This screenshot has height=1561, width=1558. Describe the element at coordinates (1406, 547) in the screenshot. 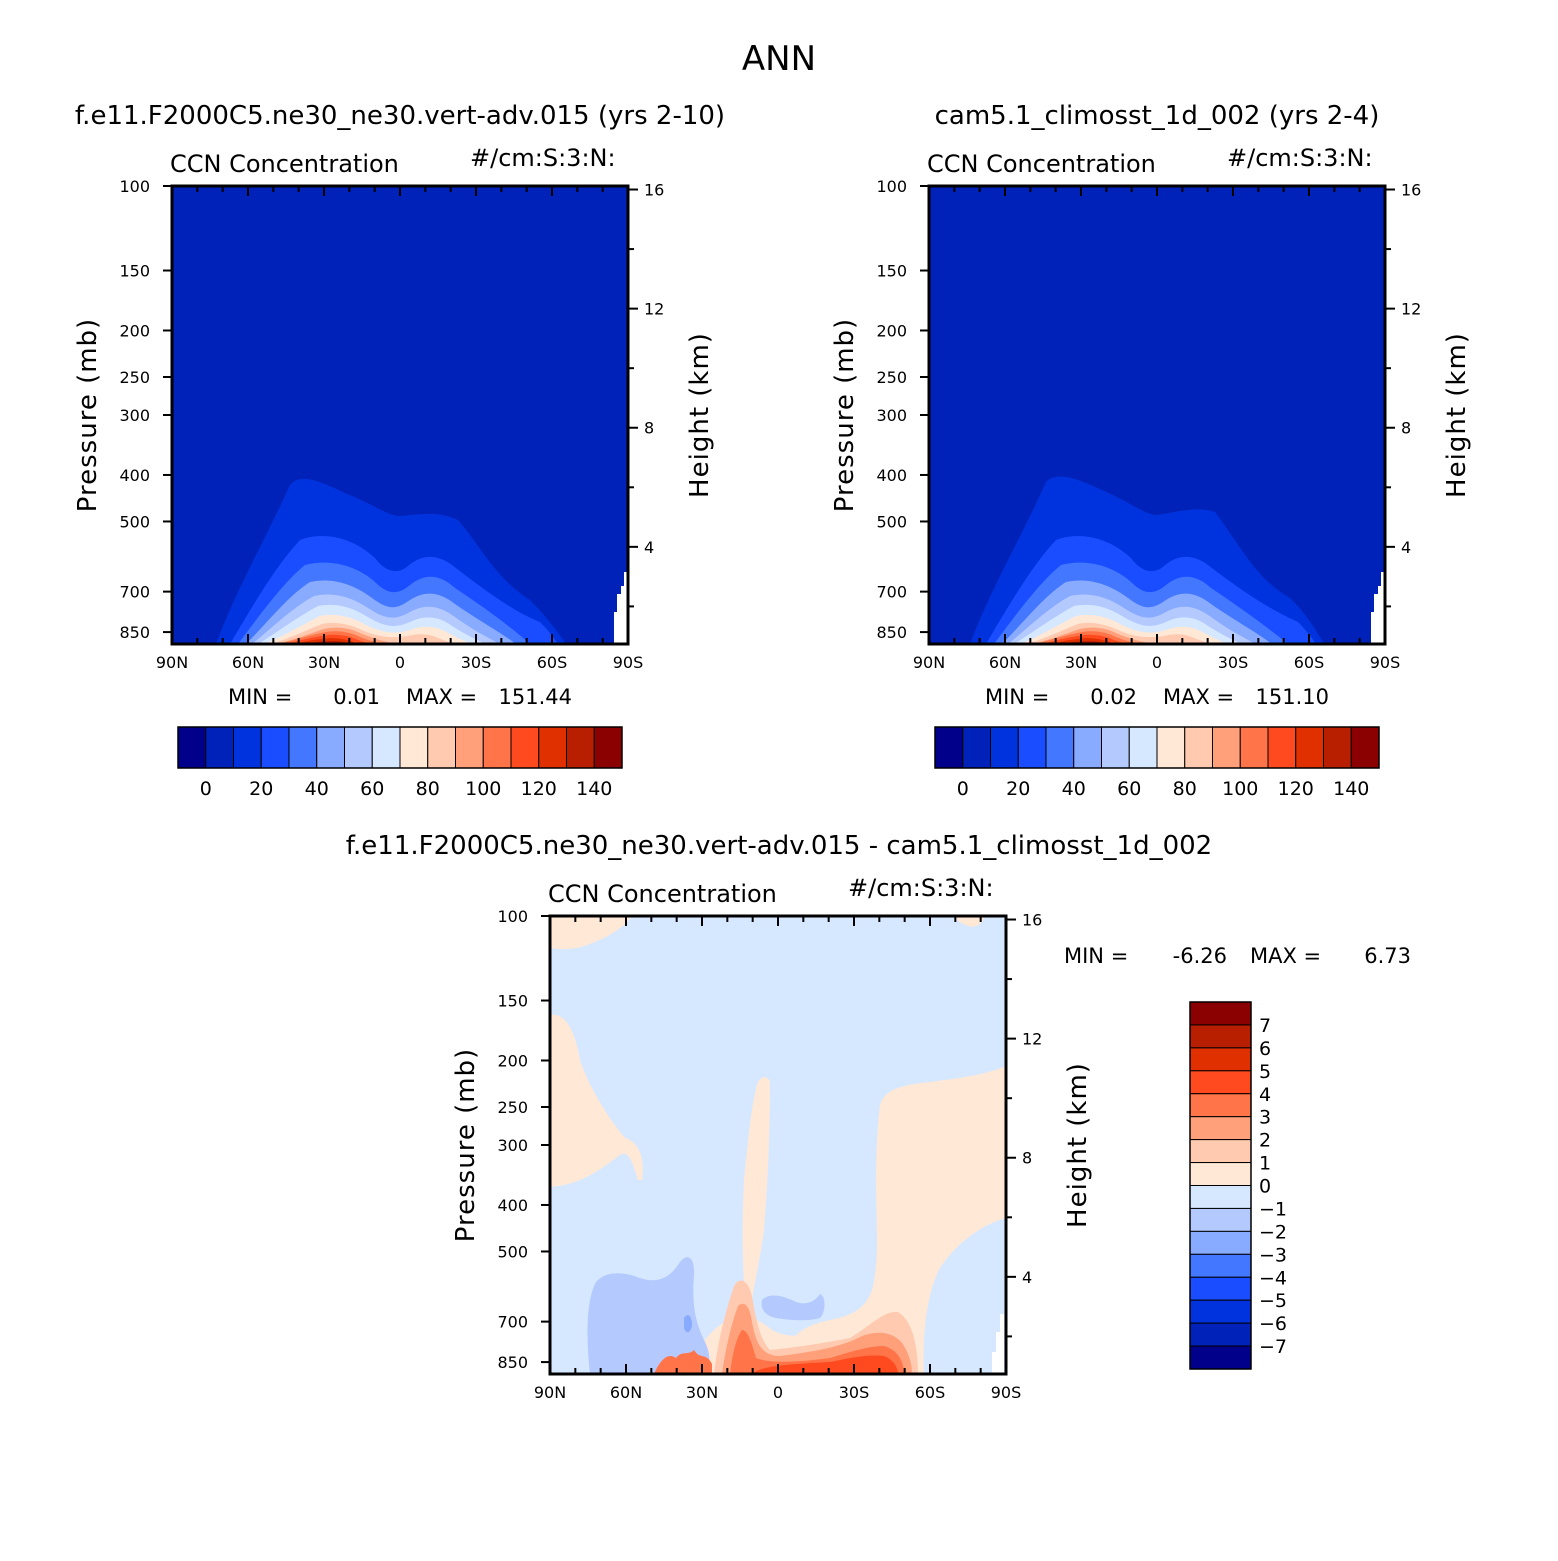

I see `y2-tick-label: 4` at that location.